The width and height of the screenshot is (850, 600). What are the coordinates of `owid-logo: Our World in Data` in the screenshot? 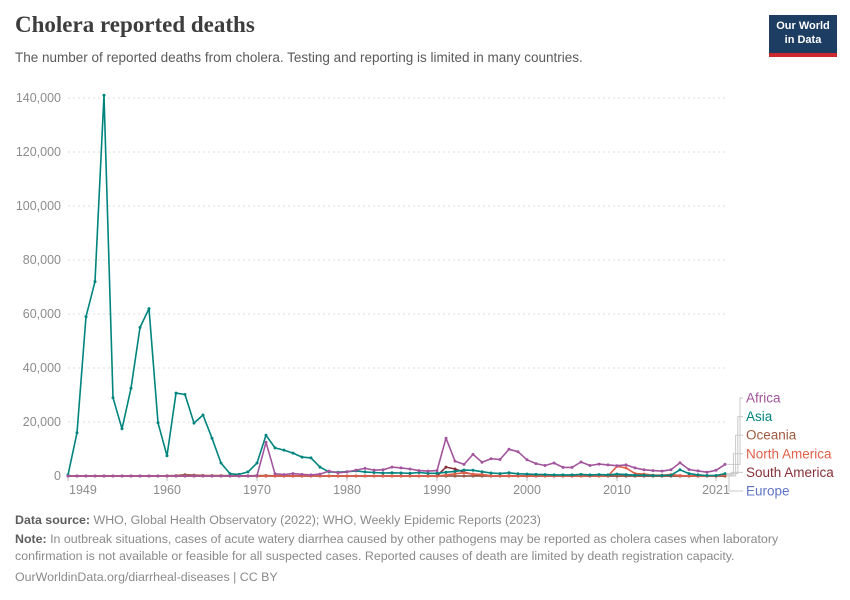 It's located at (803, 36).